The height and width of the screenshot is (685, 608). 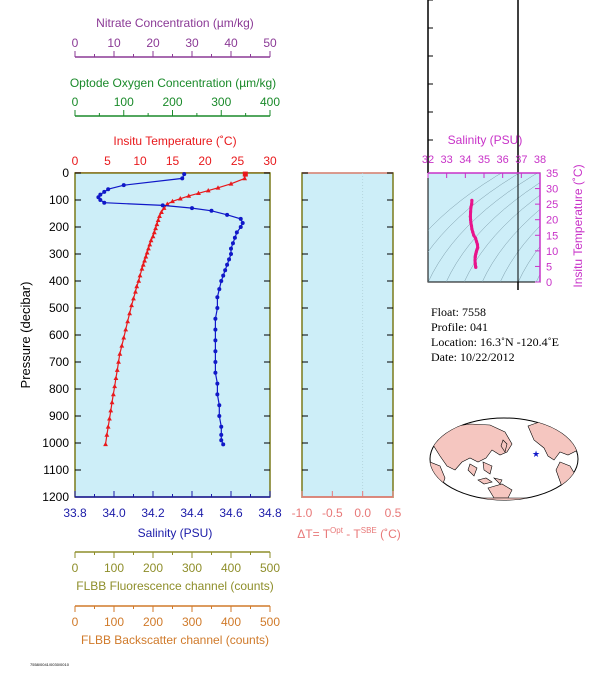 What do you see at coordinates (552, 174) in the screenshot?
I see `ts-temp-tick-label: 35` at bounding box center [552, 174].